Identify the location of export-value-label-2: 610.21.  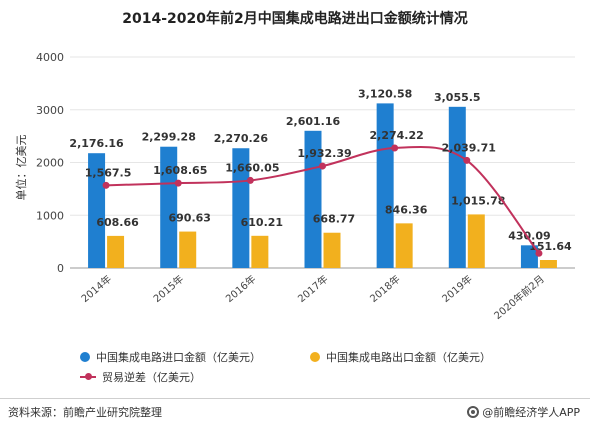
(262, 222).